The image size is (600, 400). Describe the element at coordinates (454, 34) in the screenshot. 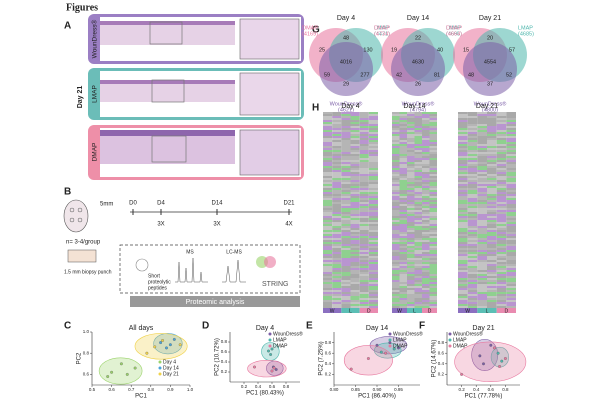

I see `set-count: (4695)` at that location.